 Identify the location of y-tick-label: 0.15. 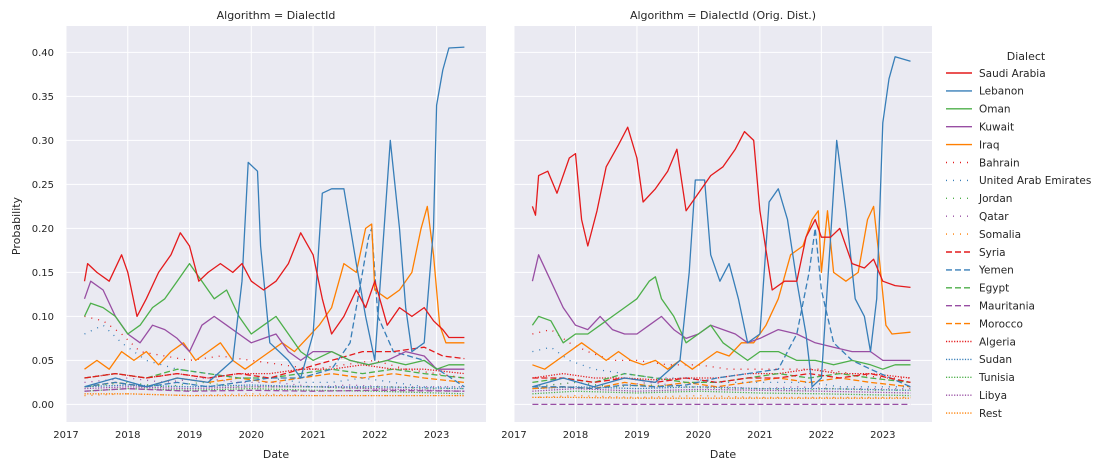
(43, 273).